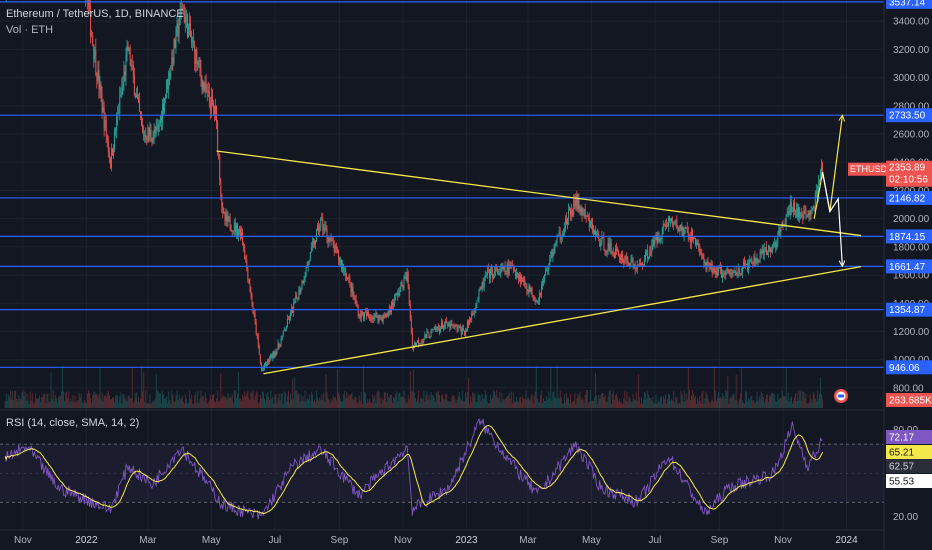 The image size is (932, 550). Describe the element at coordinates (30, 30) in the screenshot. I see `volume-legend: Vol · ETH` at that location.